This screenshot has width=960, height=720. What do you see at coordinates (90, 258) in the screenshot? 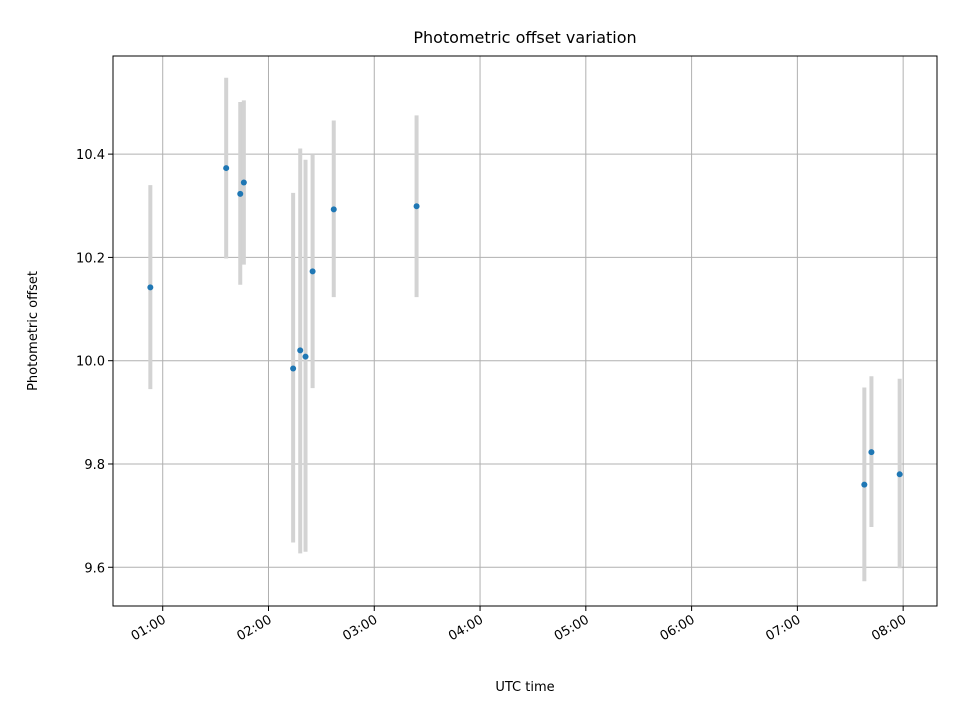
I see `y-tick-label: 10.2` at bounding box center [90, 258].